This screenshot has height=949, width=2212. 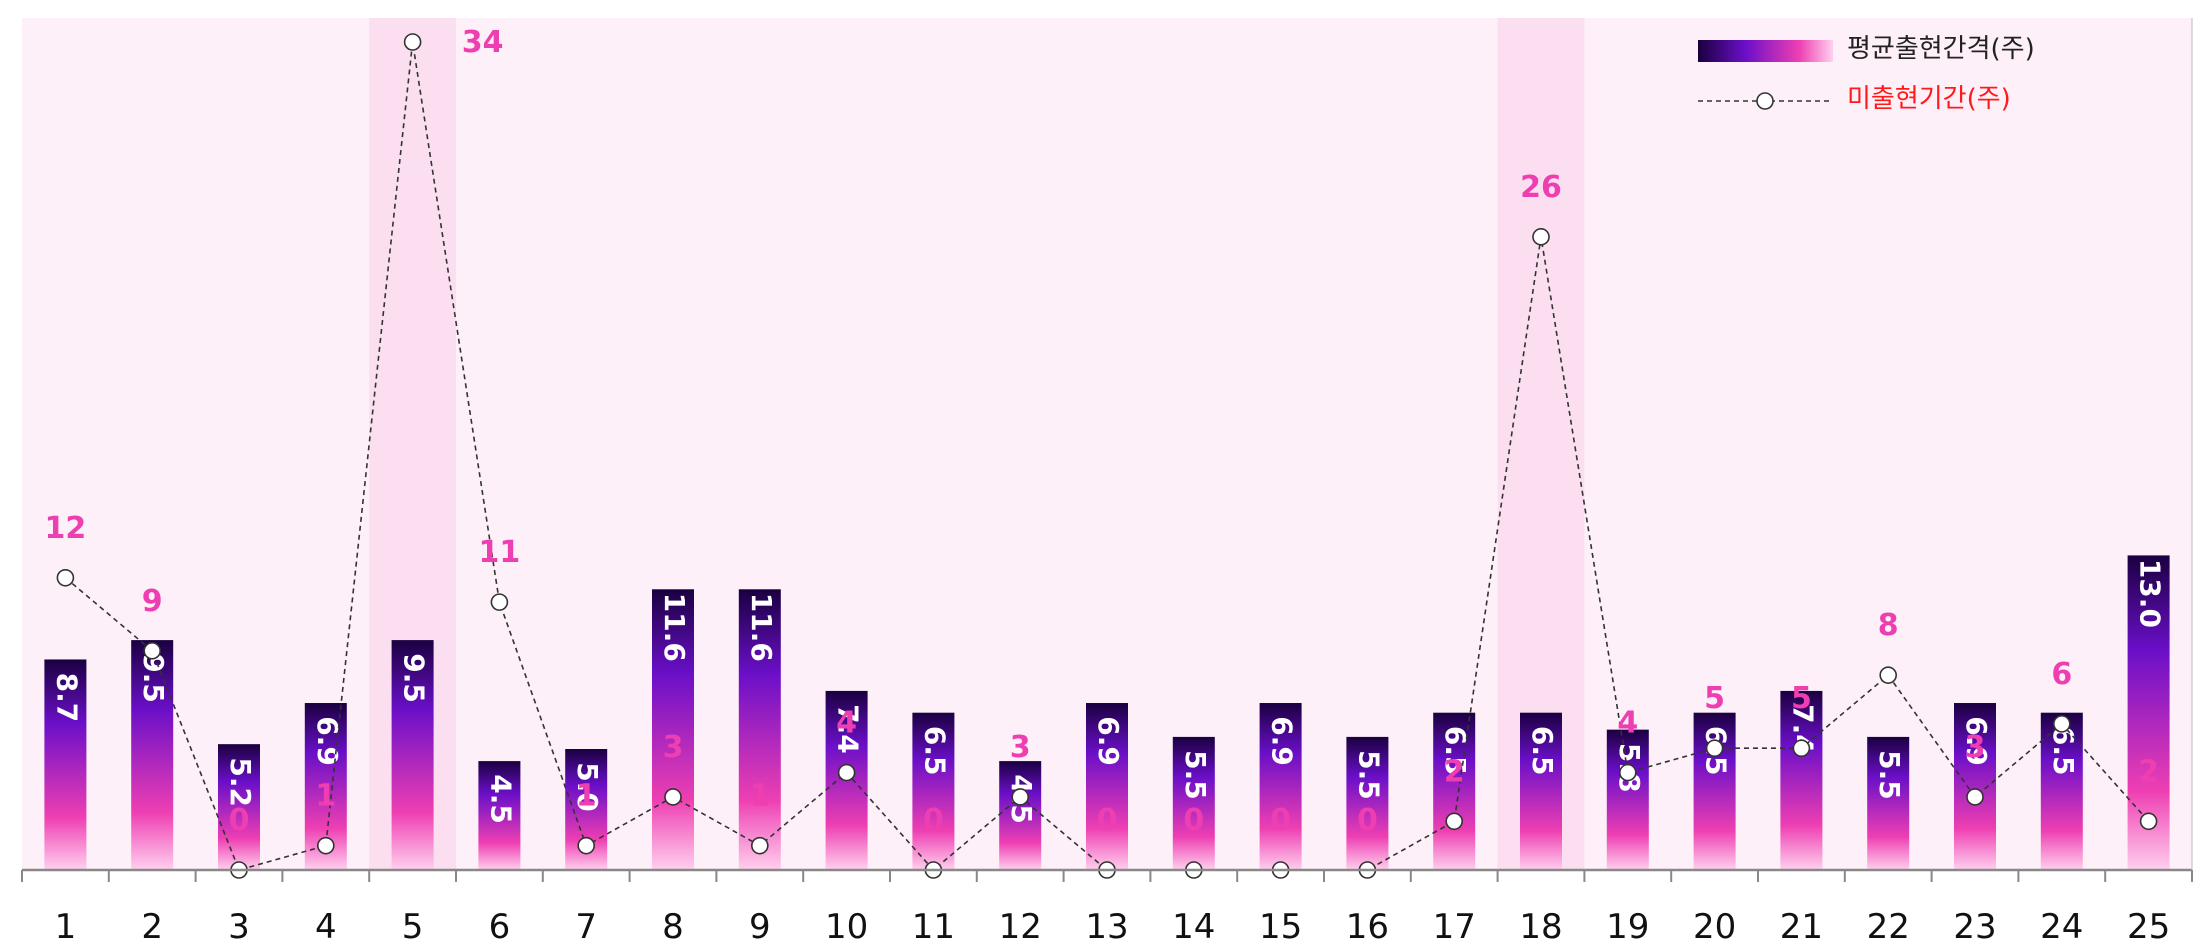 I want to click on legend-line-marker, so click(x=1765, y=101).